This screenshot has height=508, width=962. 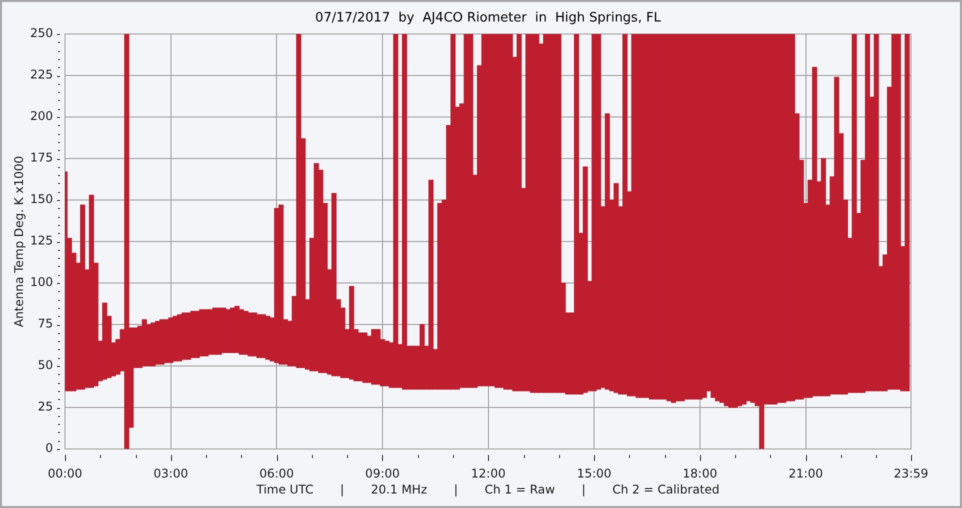 What do you see at coordinates (41, 199) in the screenshot?
I see `y-tick-label: 150` at bounding box center [41, 199].